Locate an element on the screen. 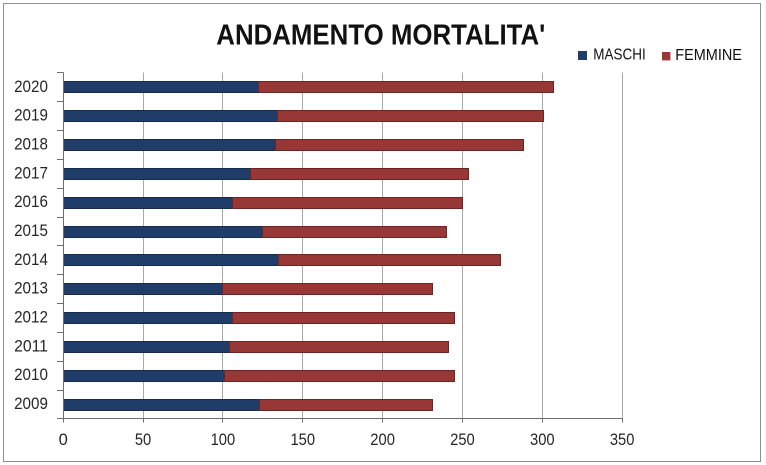 Image resolution: width=766 pixels, height=465 pixels. svg-text: ANDAMENTO MORTALITA' is located at coordinates (380, 36).